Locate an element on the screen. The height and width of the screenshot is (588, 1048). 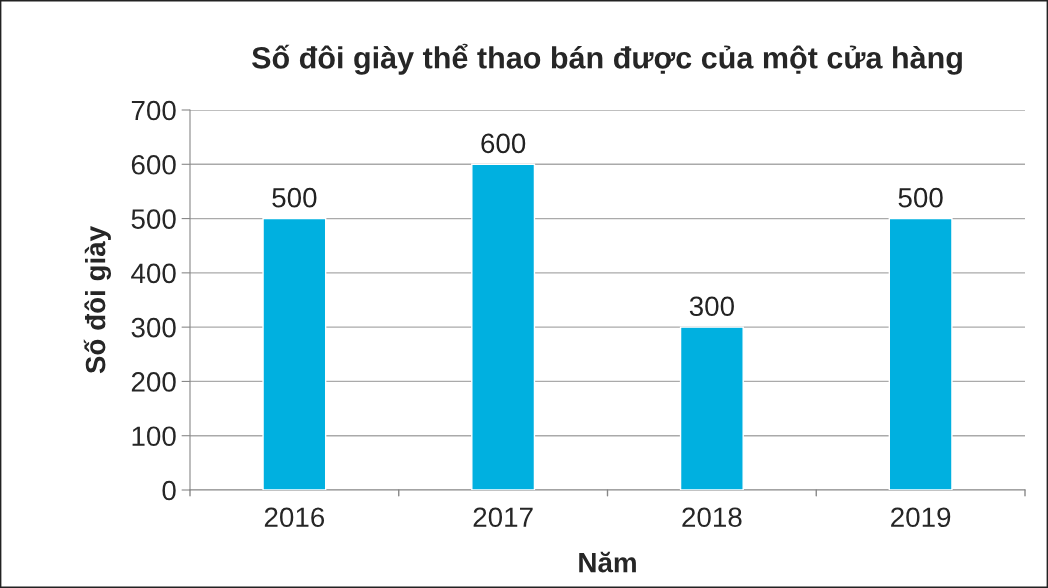
y-tick-label: 400 is located at coordinates (153, 273).